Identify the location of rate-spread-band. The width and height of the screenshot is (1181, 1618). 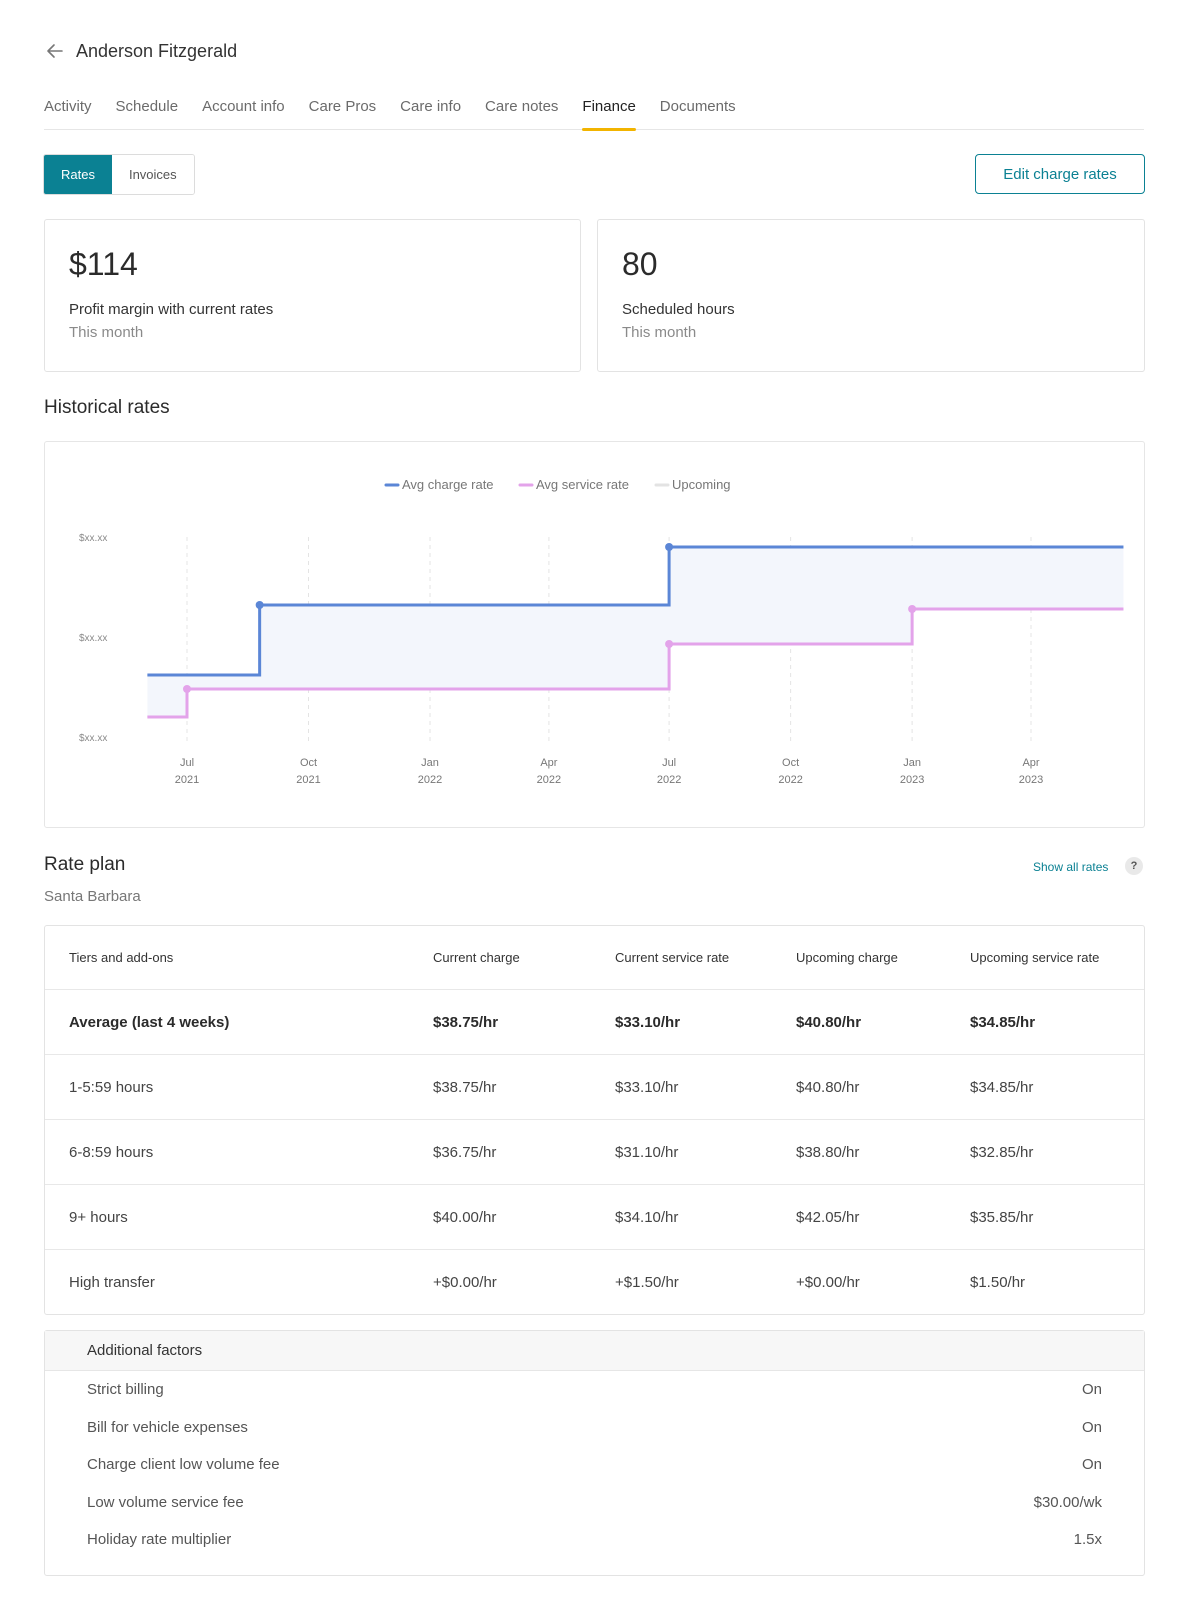
(635, 632).